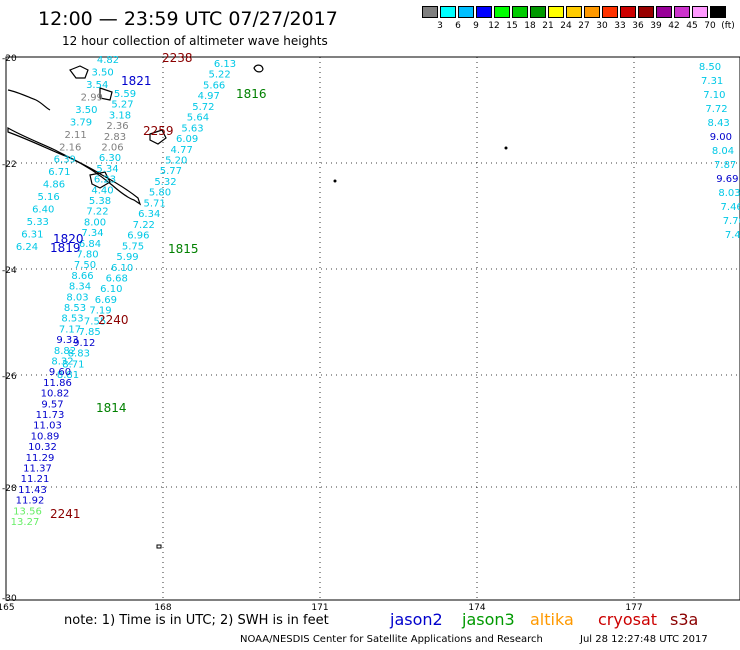  I want to click on colorbar-label: 70, so click(710, 26).